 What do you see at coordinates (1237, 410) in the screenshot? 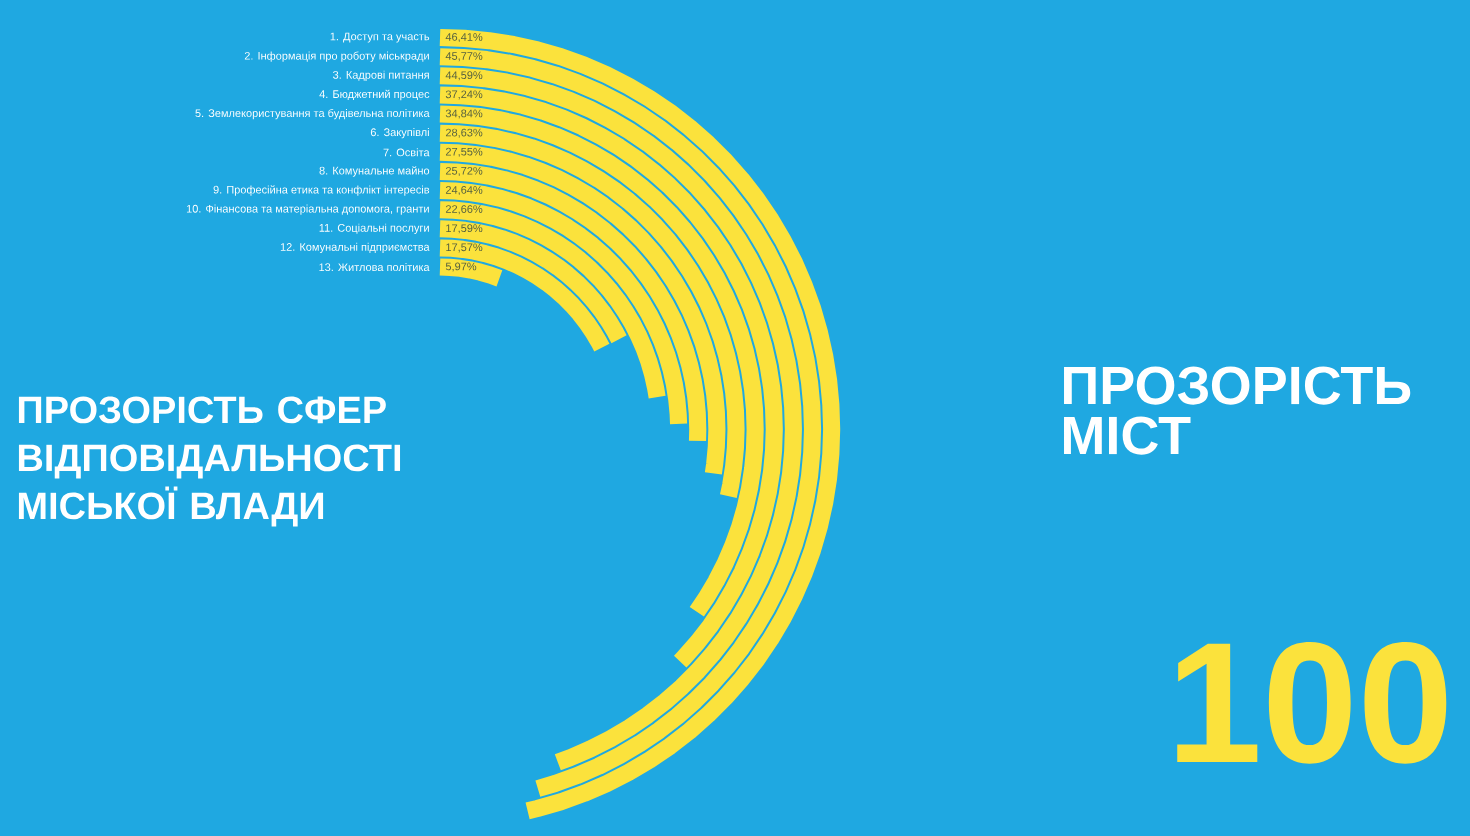
I see `text: ПРОЗОРІСТЬ МІСТ` at bounding box center [1237, 410].